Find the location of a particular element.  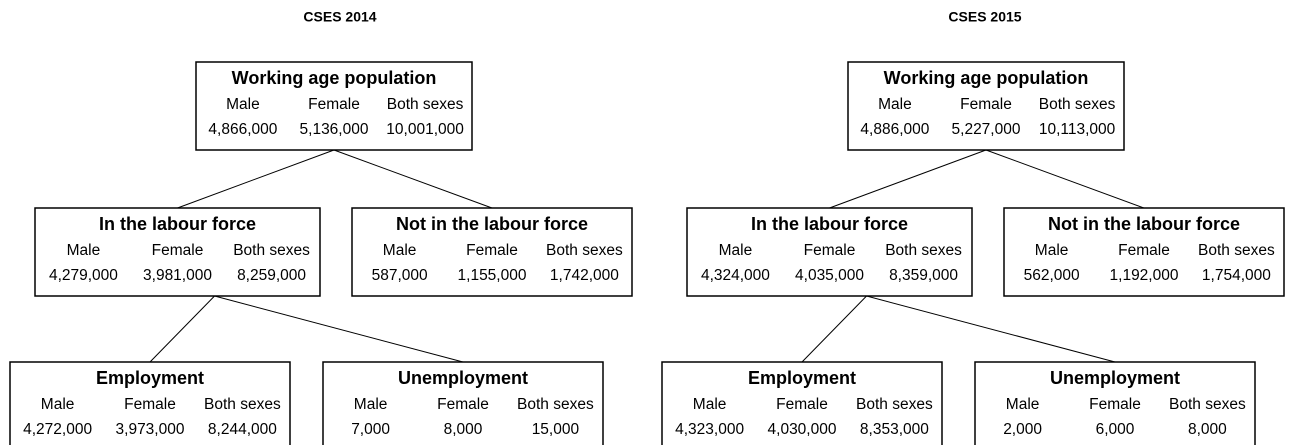

value: 1,754,000 is located at coordinates (1236, 275).